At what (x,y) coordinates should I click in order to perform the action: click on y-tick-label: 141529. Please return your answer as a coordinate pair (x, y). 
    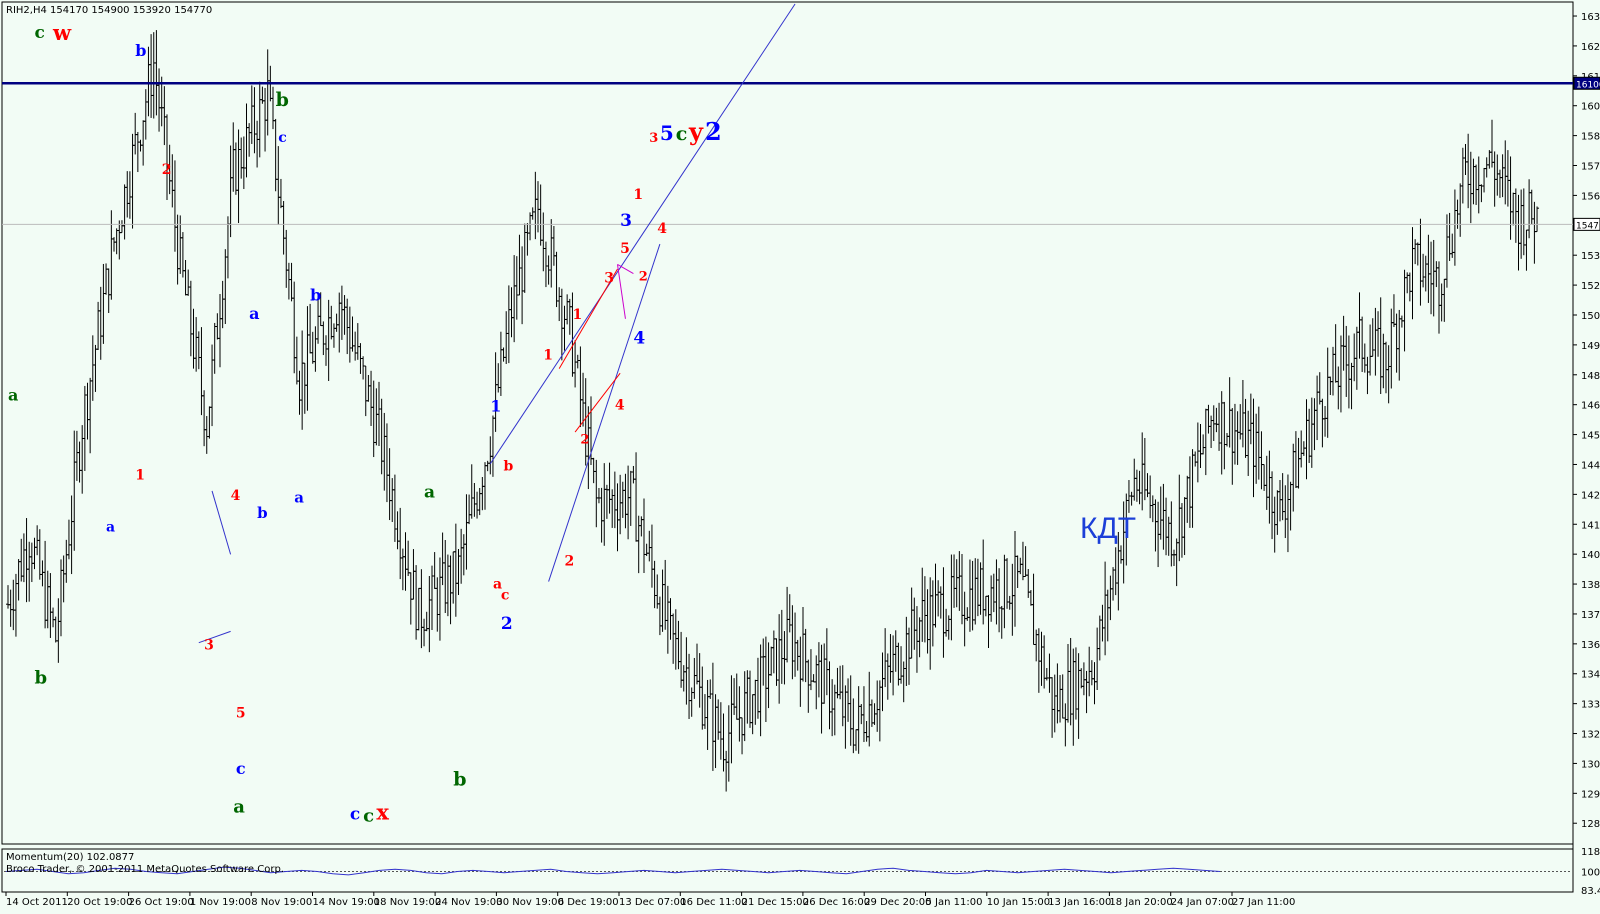
    Looking at the image, I should click on (1590, 525).